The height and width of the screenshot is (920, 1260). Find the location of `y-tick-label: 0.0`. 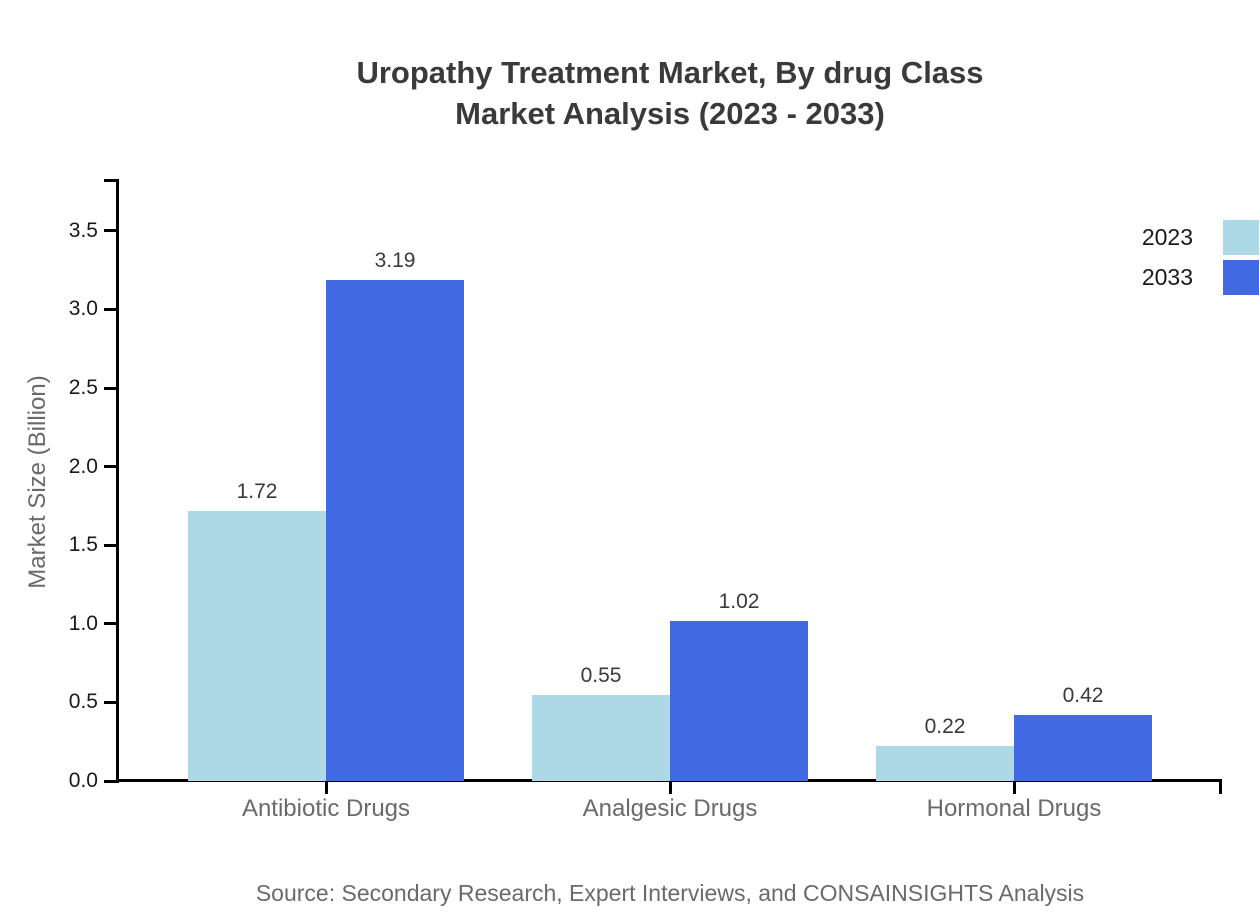

y-tick-label: 0.0 is located at coordinates (83, 780).